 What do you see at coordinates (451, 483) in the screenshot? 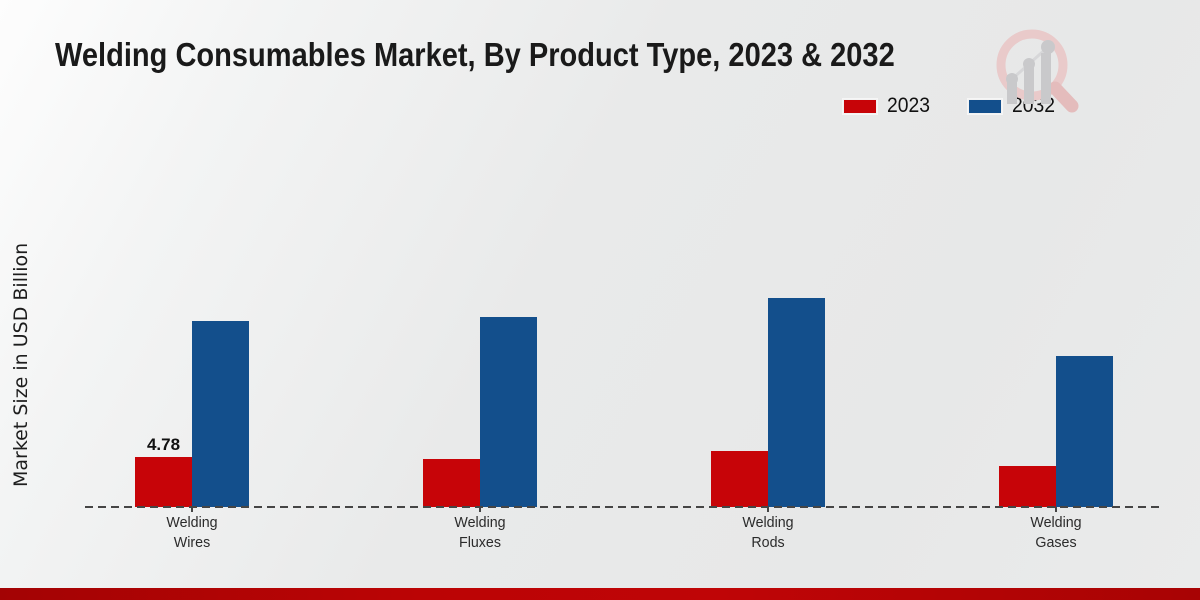
I see `bar-2023-welding-fluxes` at bounding box center [451, 483].